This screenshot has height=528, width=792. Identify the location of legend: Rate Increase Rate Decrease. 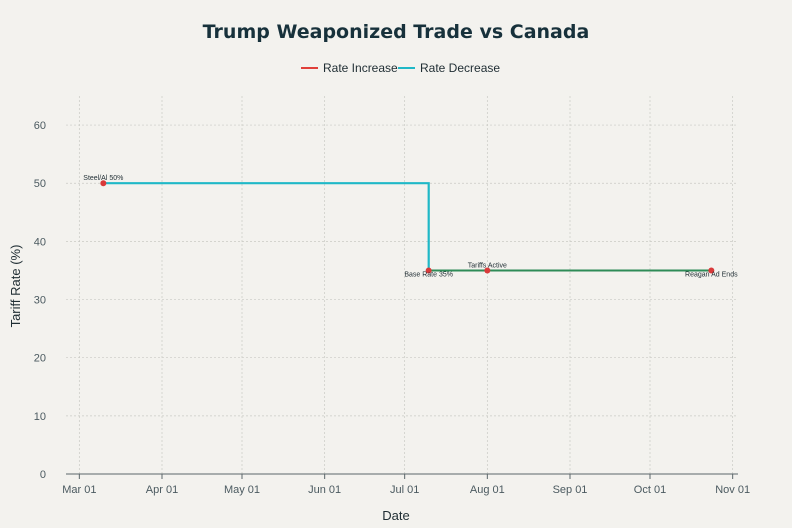
(400, 68).